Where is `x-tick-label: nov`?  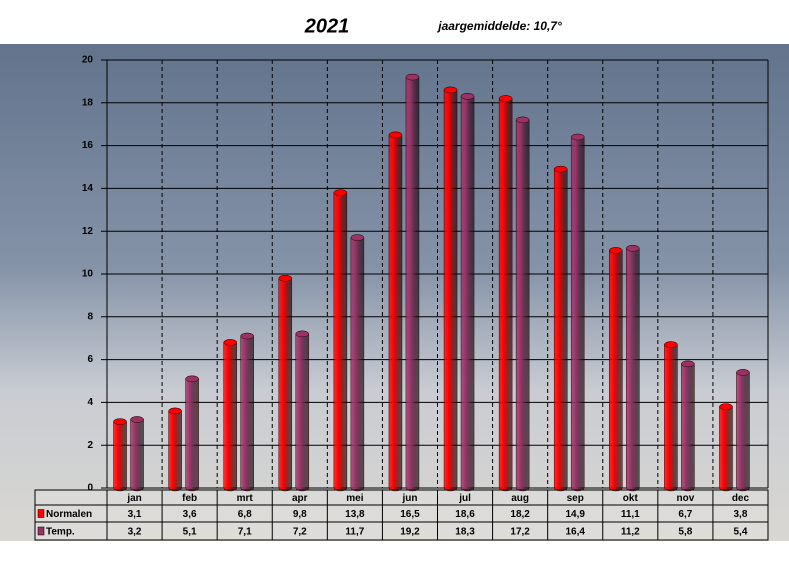
x-tick-label: nov is located at coordinates (685, 498).